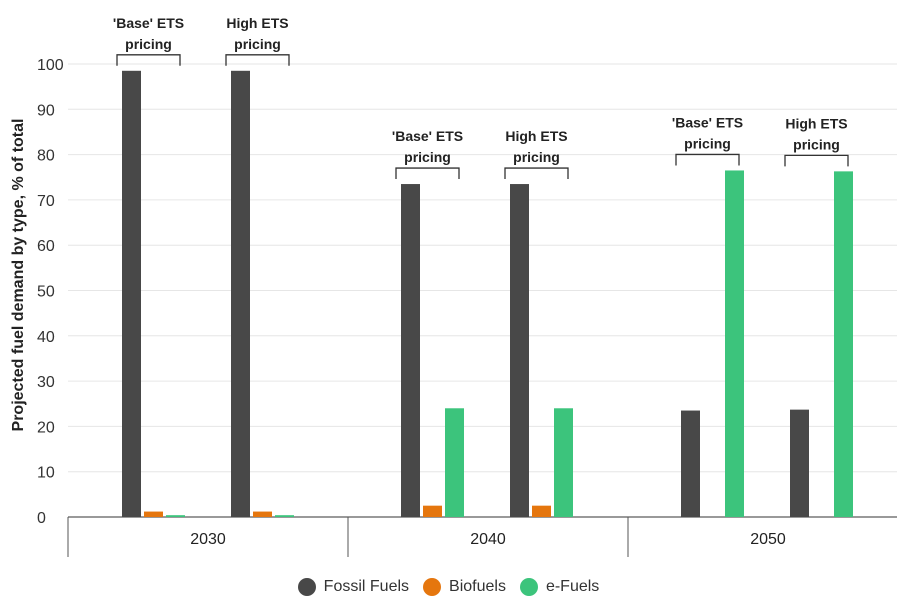  What do you see at coordinates (46, 246) in the screenshot?
I see `y-tick-label: 60` at bounding box center [46, 246].